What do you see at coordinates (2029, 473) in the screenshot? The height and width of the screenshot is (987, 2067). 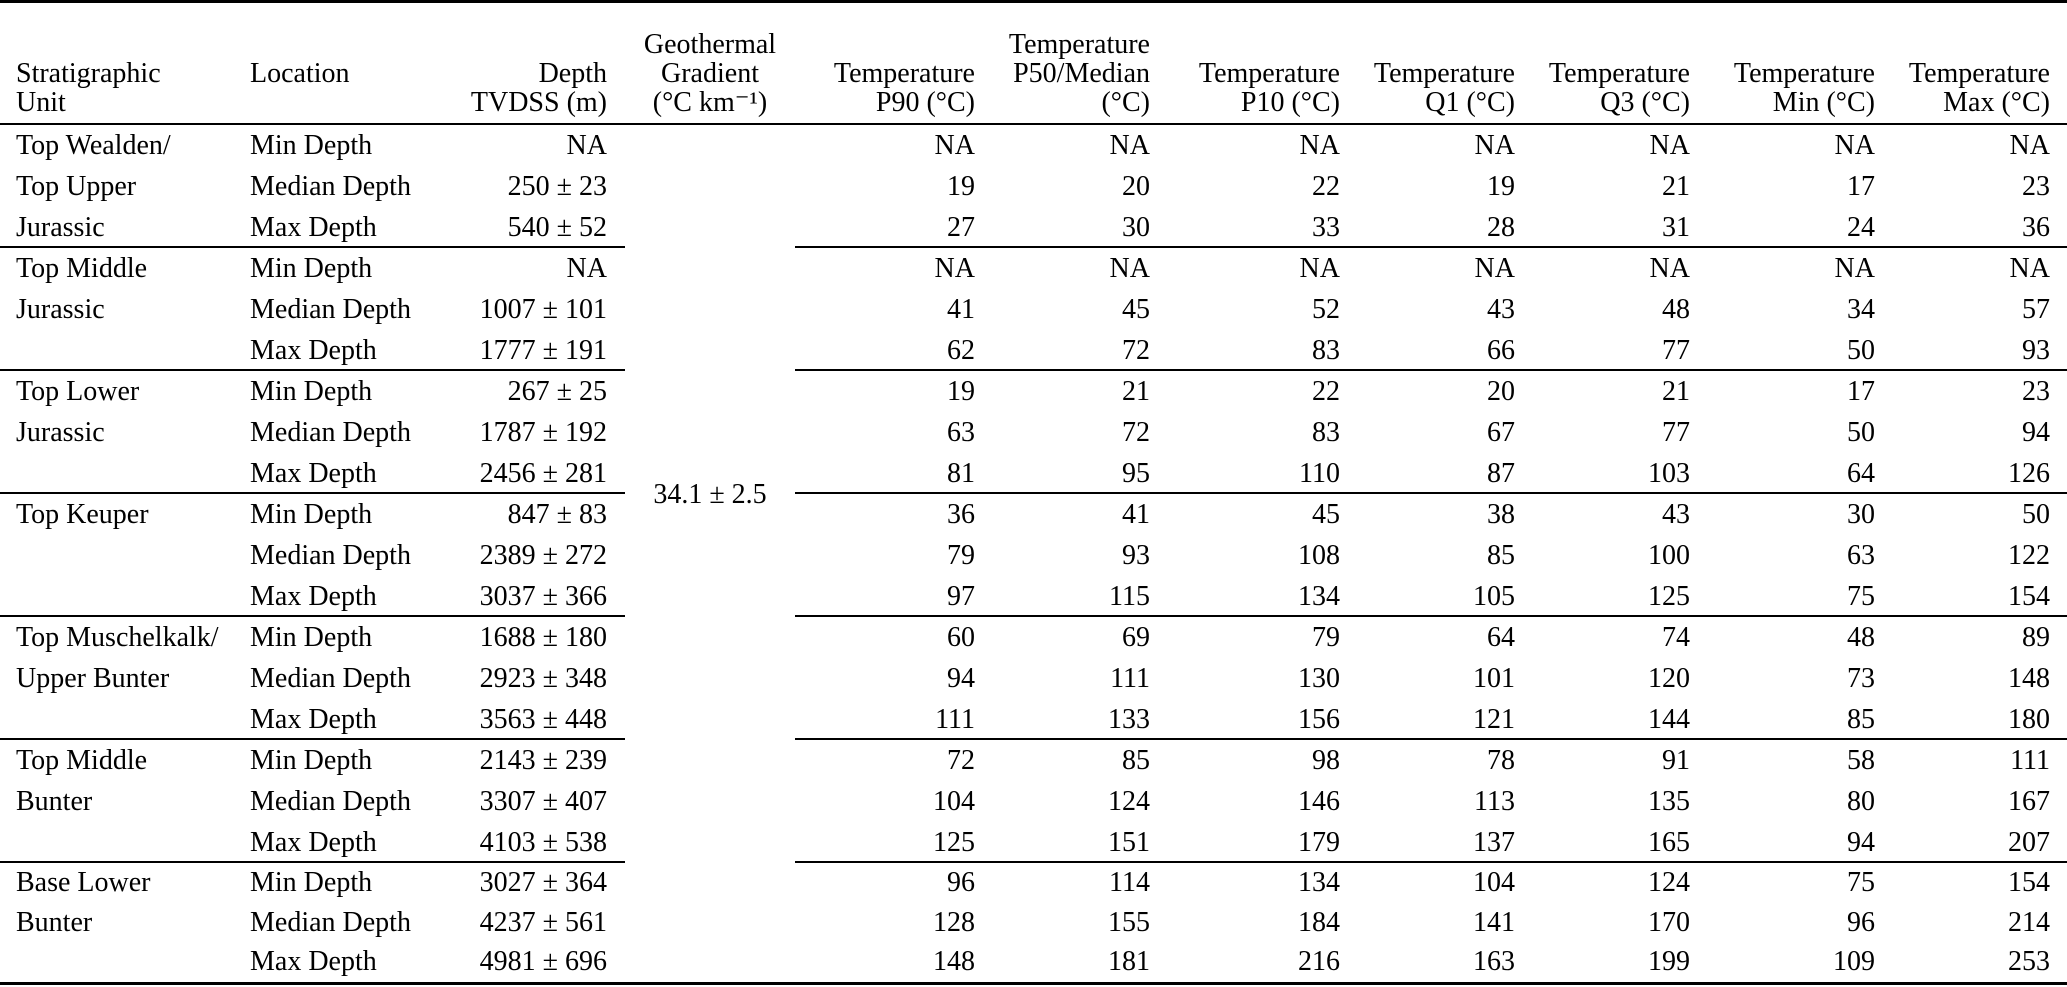 I see `temperature-cell: 126` at bounding box center [2029, 473].